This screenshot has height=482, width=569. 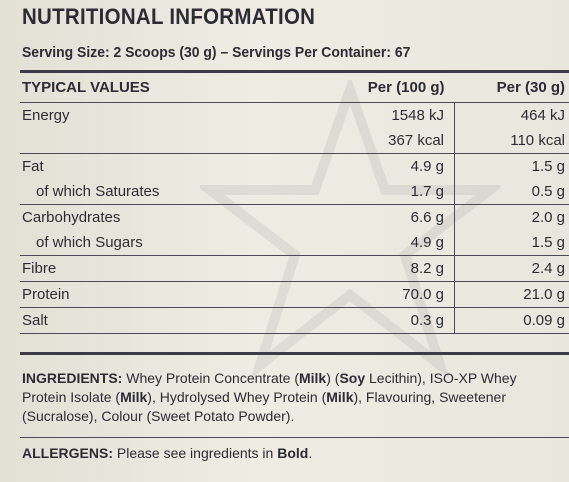 I want to click on header-per-100g: Per (100 g), so click(x=406, y=87).